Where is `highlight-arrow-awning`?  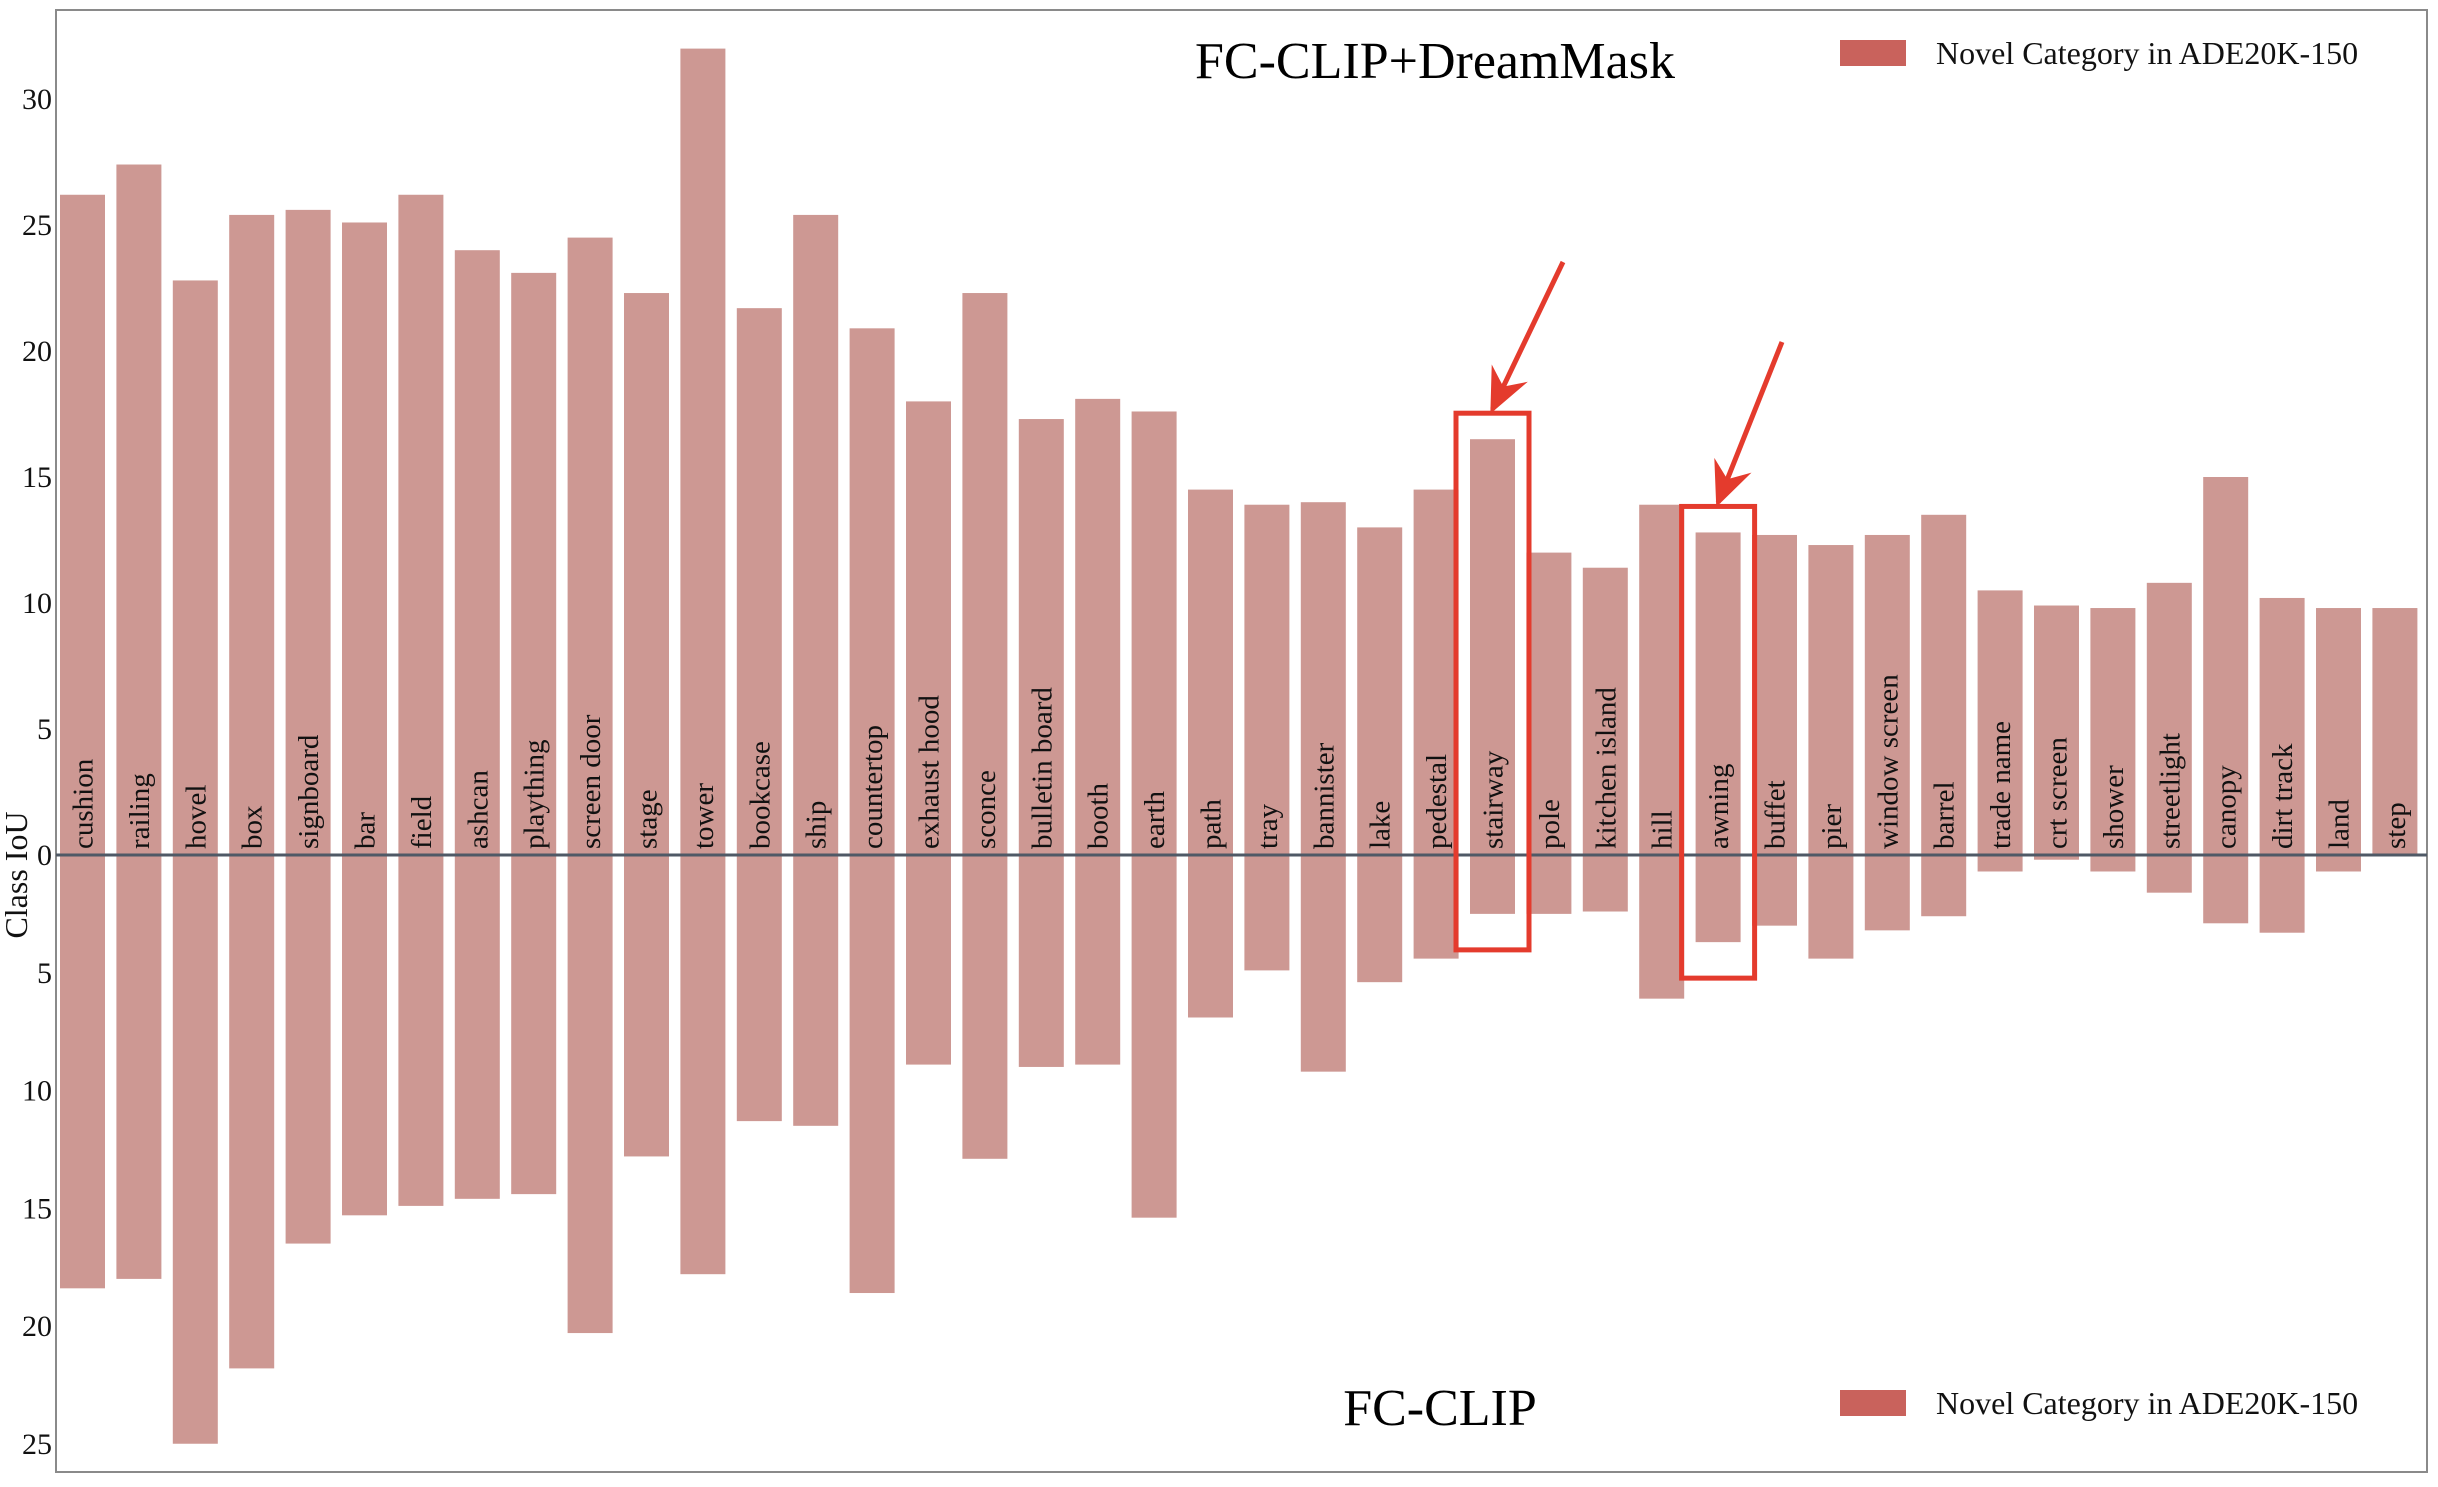
highlight-arrow-awning is located at coordinates (1749, 424).